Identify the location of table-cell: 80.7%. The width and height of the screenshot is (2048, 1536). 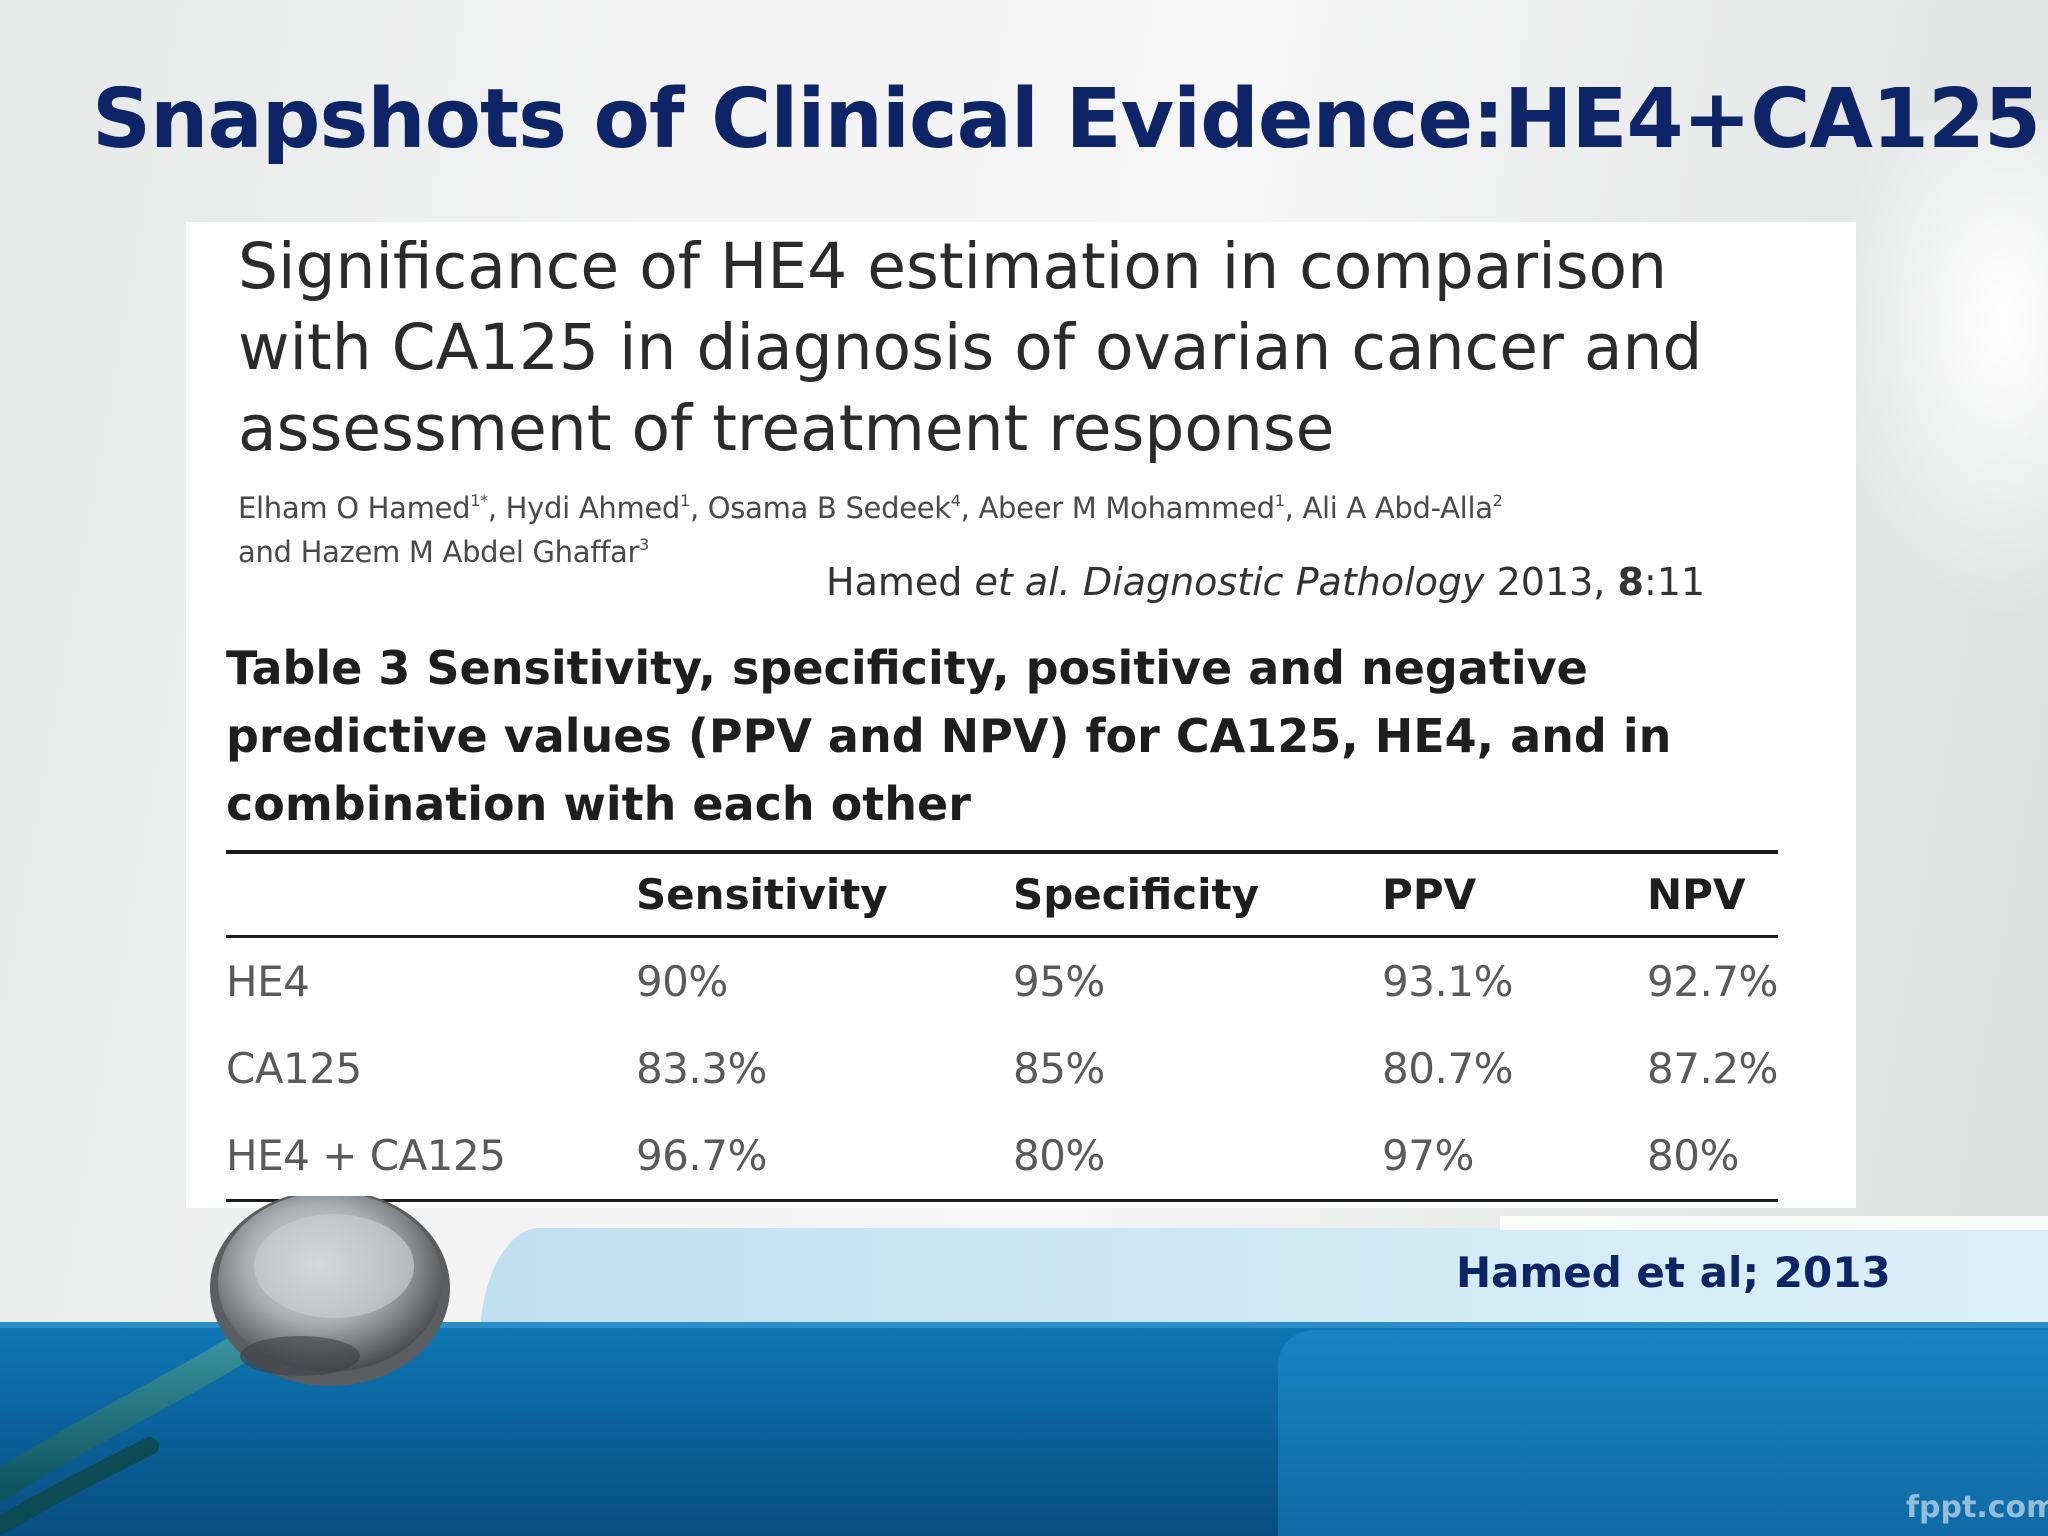
(1447, 1068).